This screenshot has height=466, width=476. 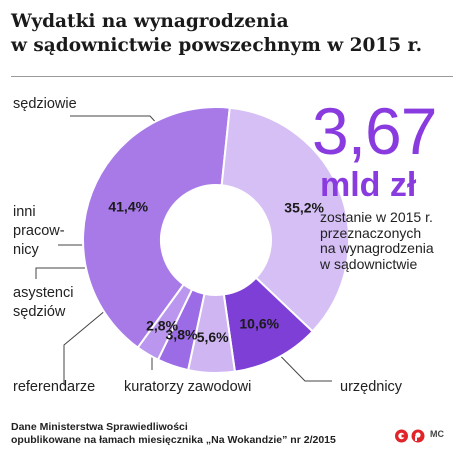 What do you see at coordinates (39, 312) in the screenshot?
I see `label-line: sędziów` at bounding box center [39, 312].